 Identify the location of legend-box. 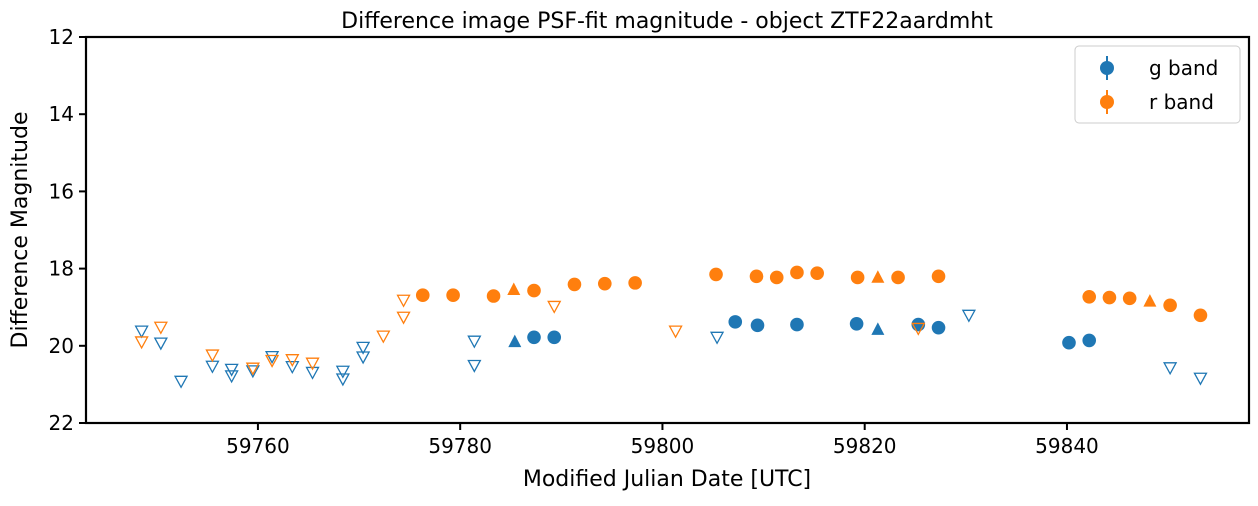
(1157, 84).